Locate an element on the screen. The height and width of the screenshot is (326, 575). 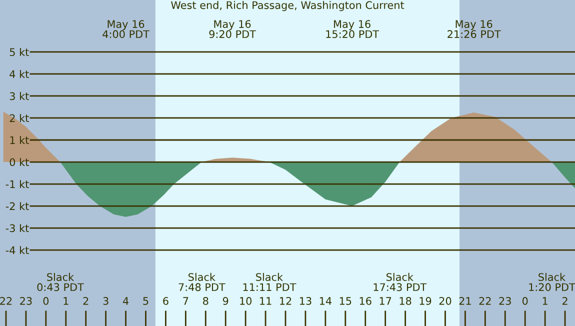
x-tick-label: 17 is located at coordinates (386, 301).